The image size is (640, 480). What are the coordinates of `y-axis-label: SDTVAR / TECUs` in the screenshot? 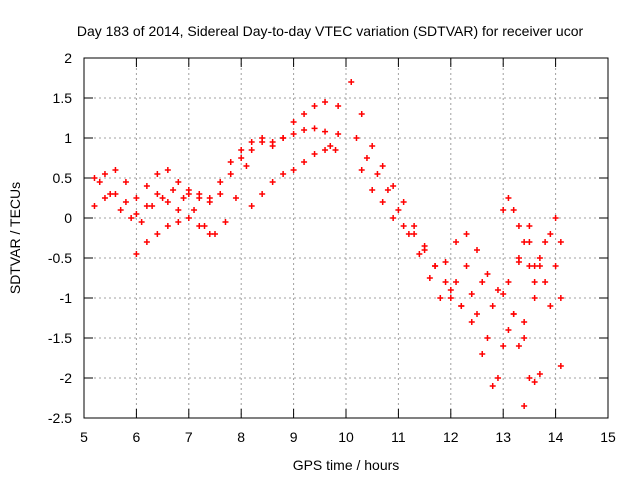 It's located at (15, 238).